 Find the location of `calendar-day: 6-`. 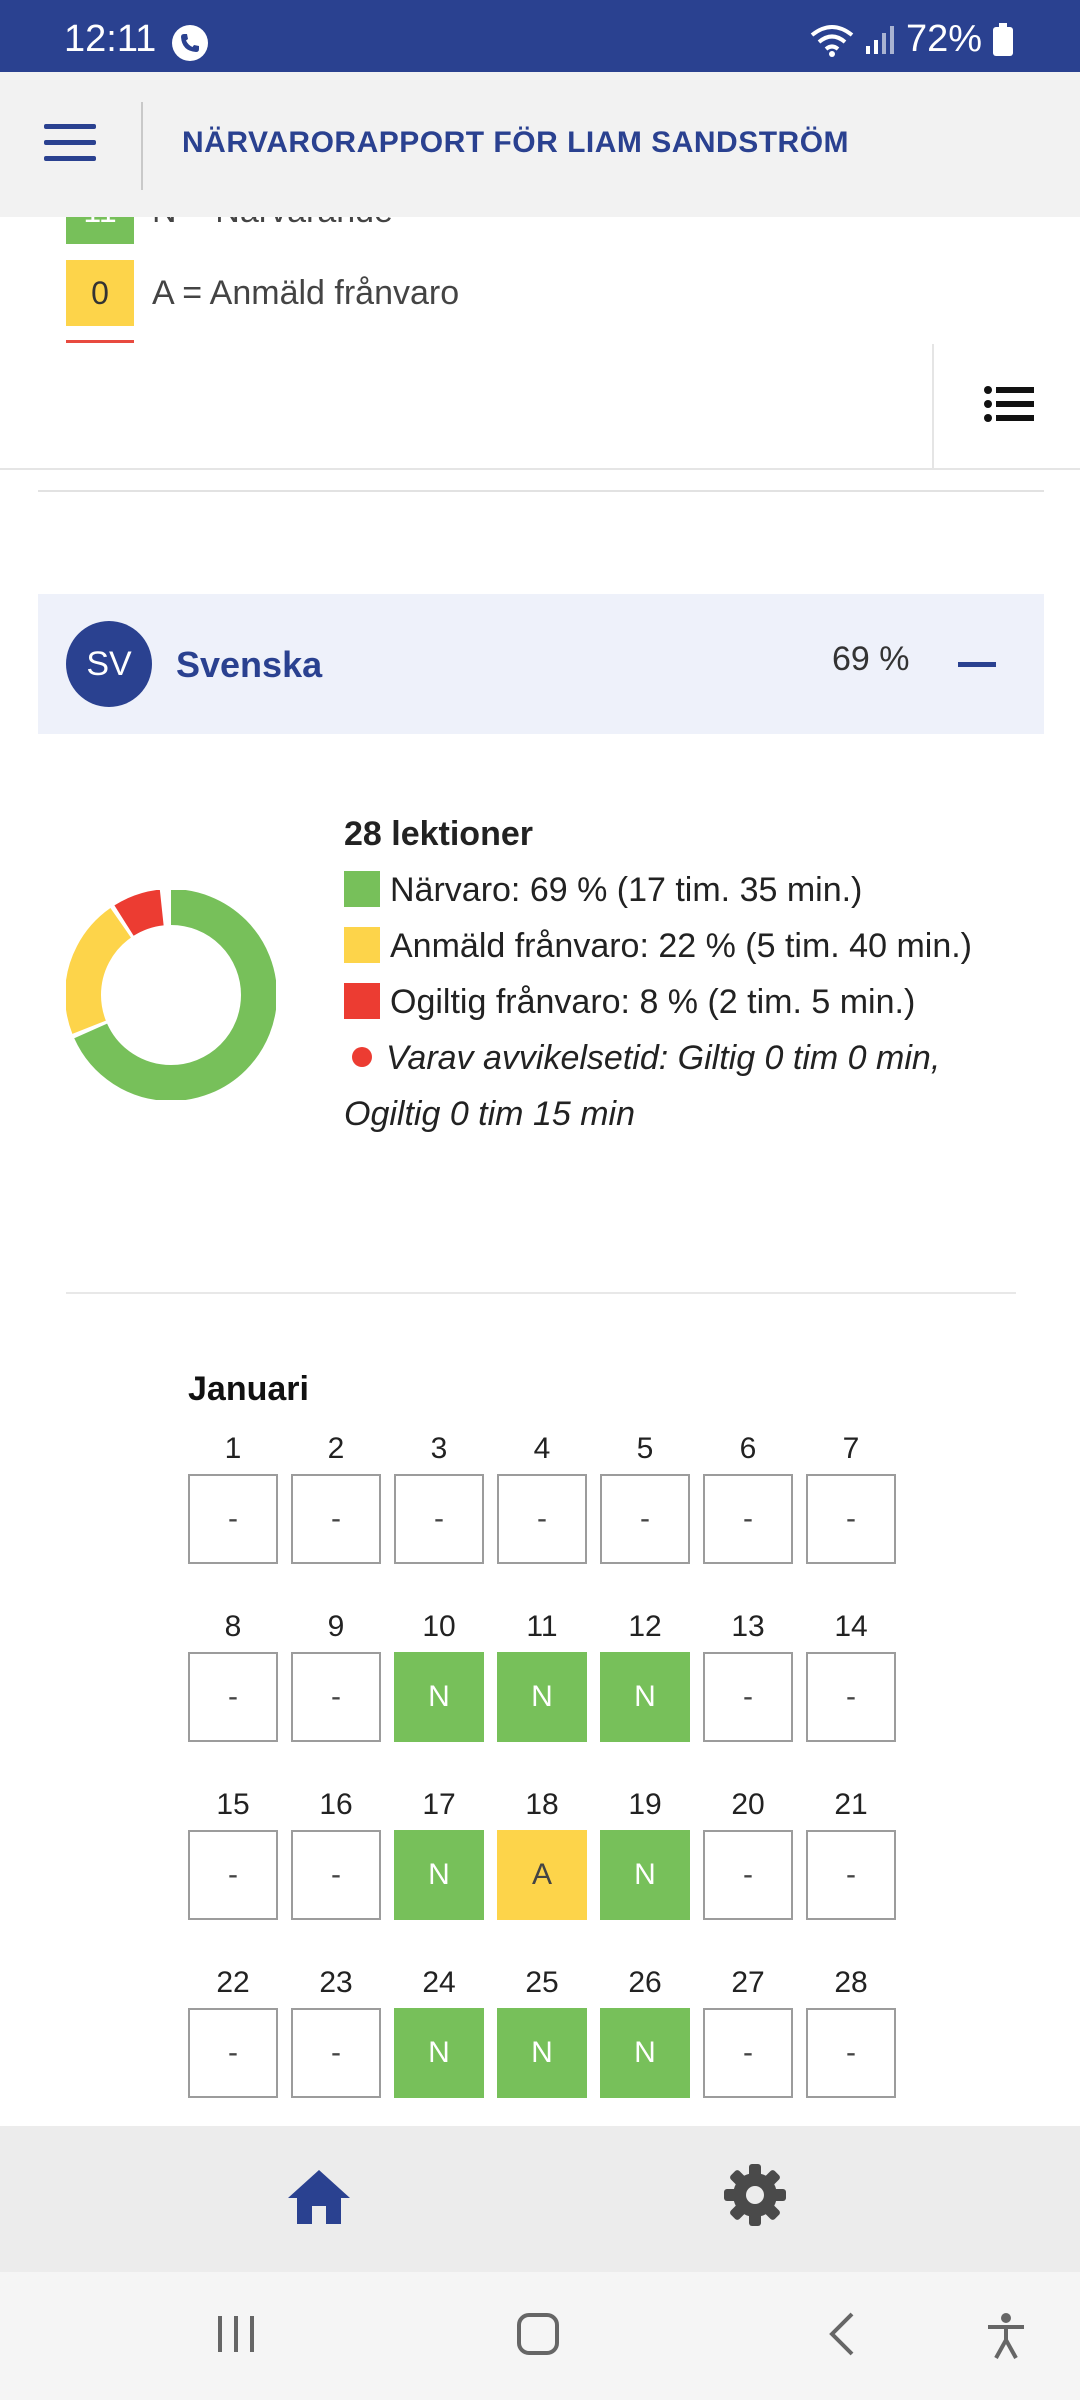

calendar-day: 6- is located at coordinates (748, 1498).